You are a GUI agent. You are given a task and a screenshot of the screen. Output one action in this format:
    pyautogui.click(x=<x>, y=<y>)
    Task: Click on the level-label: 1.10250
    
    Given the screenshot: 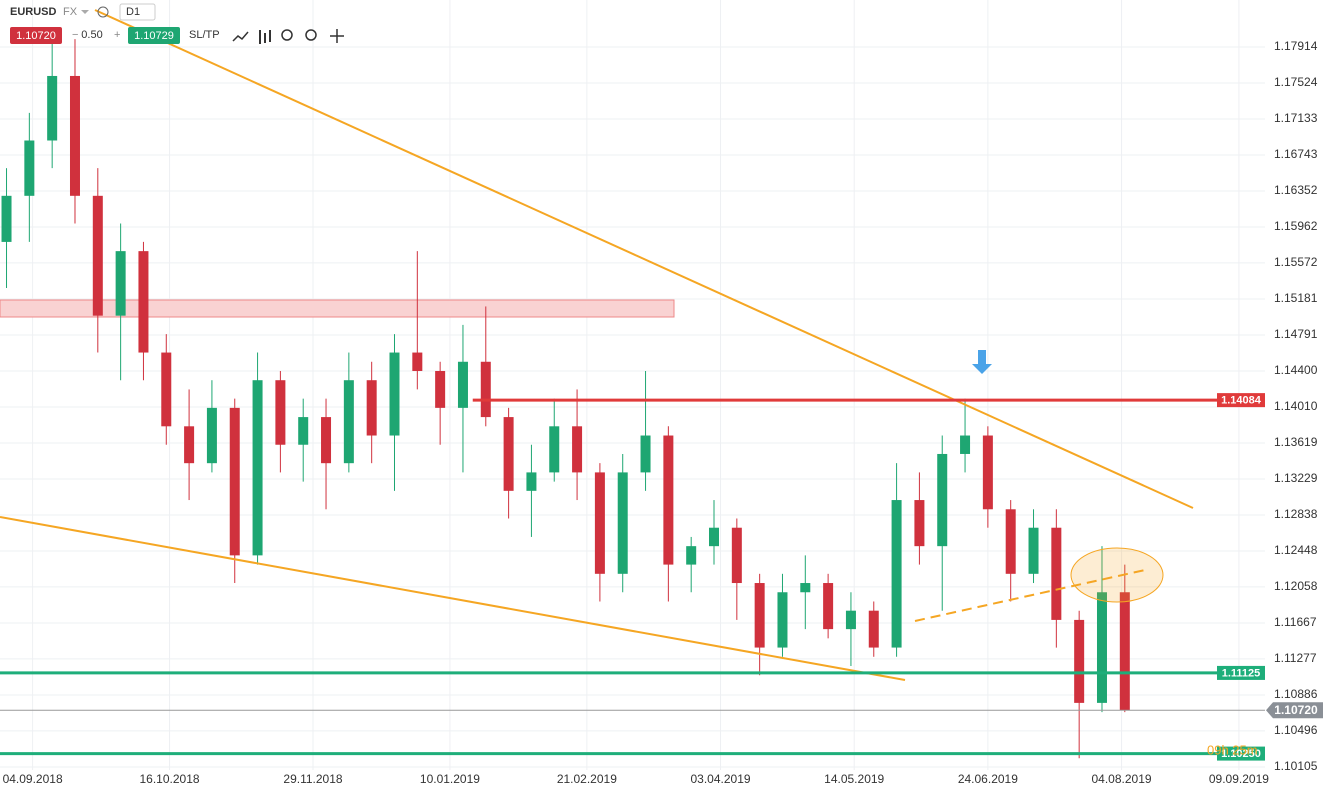 What is the action you would take?
    pyautogui.click(x=1241, y=754)
    